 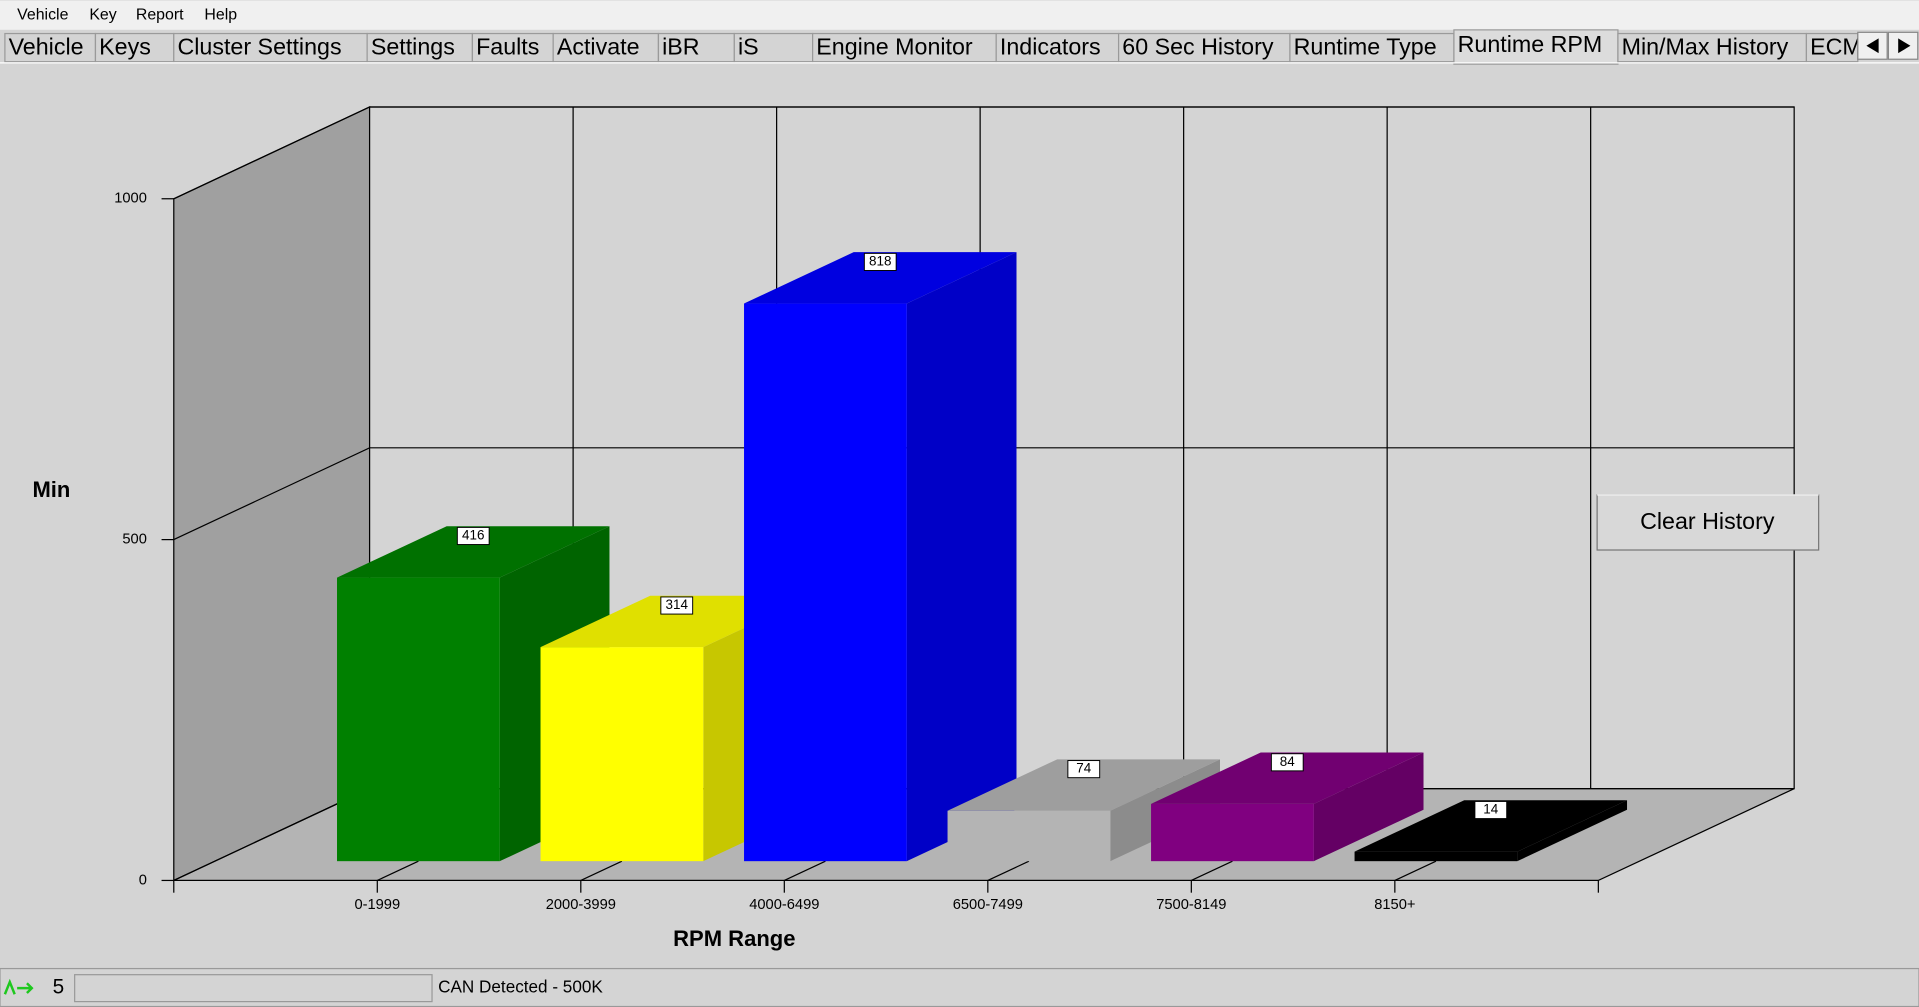 I want to click on tab-label: Indicators, so click(x=1050, y=46).